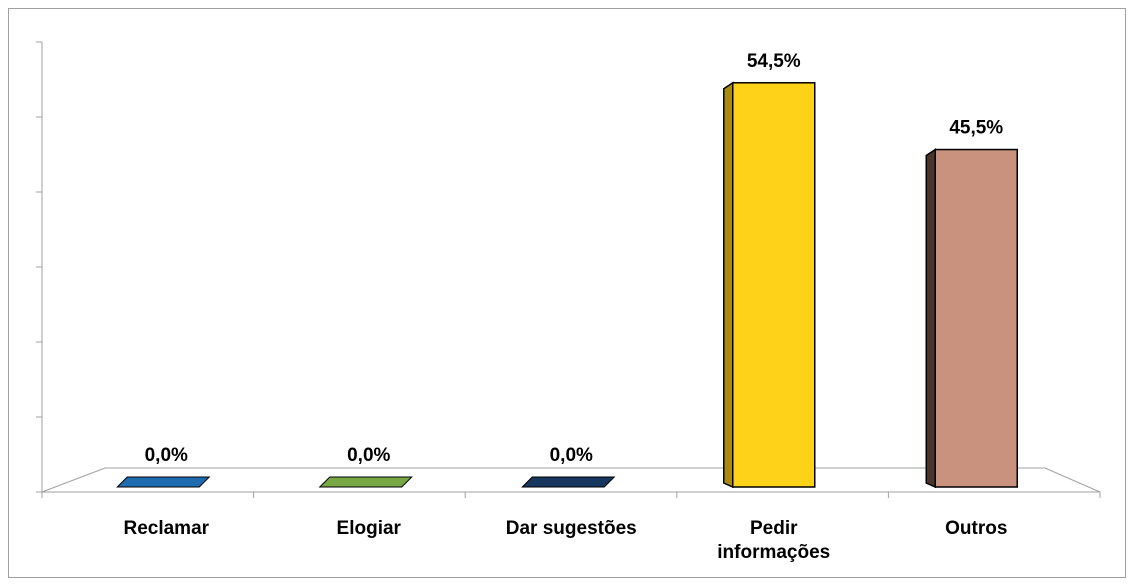 The image size is (1134, 586). Describe the element at coordinates (976, 128) in the screenshot. I see `value-label: 45,5%` at that location.